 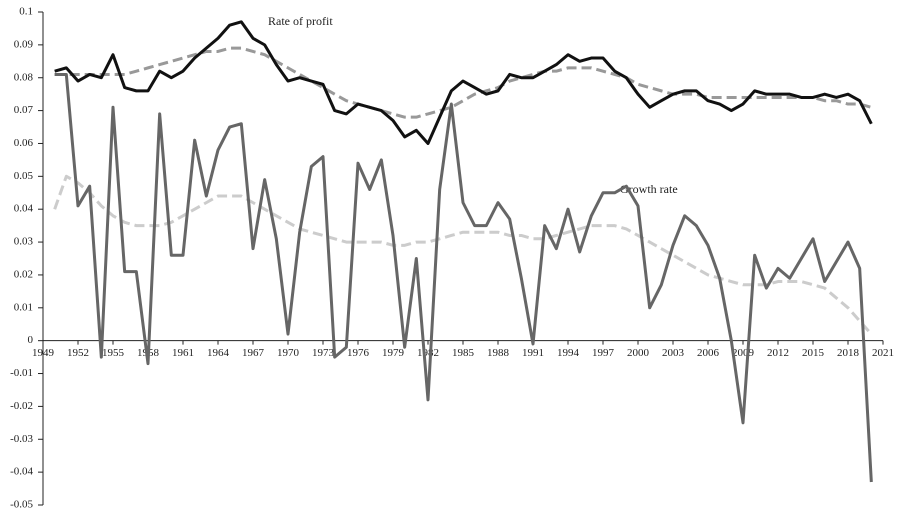 What do you see at coordinates (813, 353) in the screenshot?
I see `x-tick-label: 2015` at bounding box center [813, 353].